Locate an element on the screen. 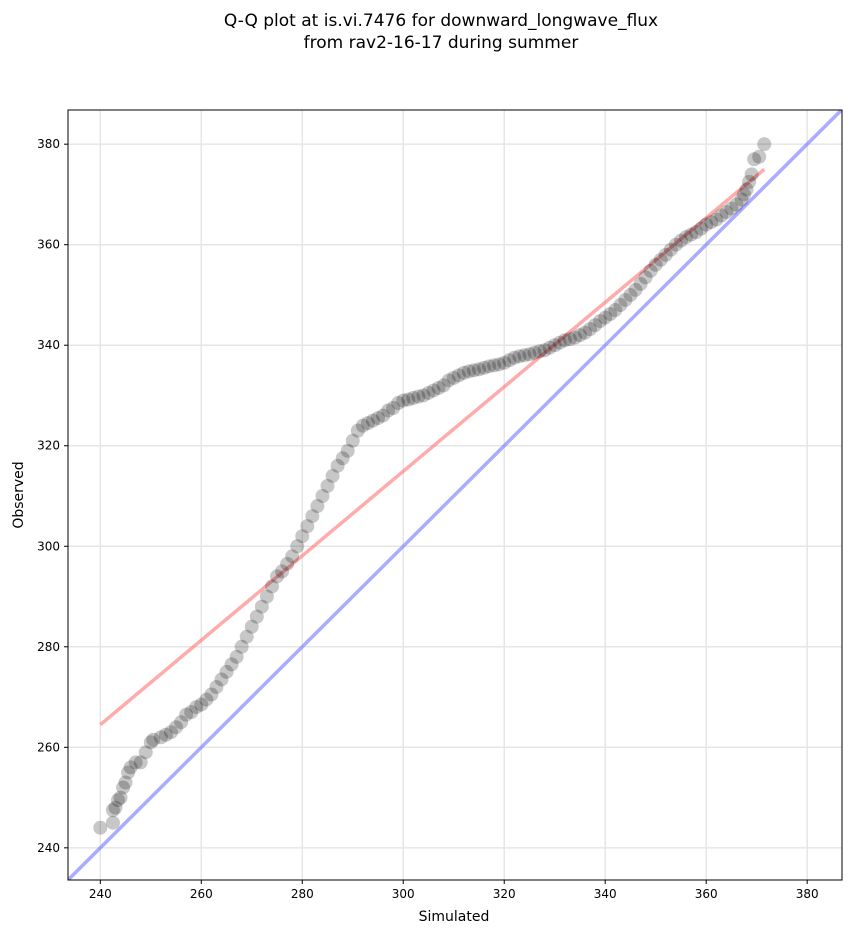 The height and width of the screenshot is (938, 851). x-tick-label: 380 is located at coordinates (807, 894).